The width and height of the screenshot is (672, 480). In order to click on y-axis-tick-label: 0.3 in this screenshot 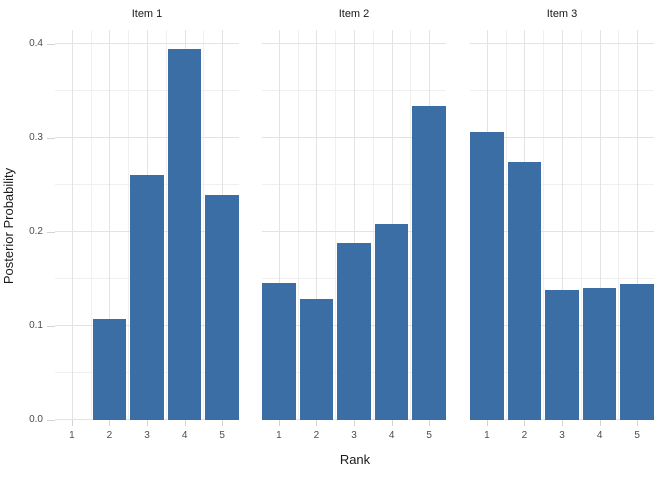, I will do `click(36, 138)`.